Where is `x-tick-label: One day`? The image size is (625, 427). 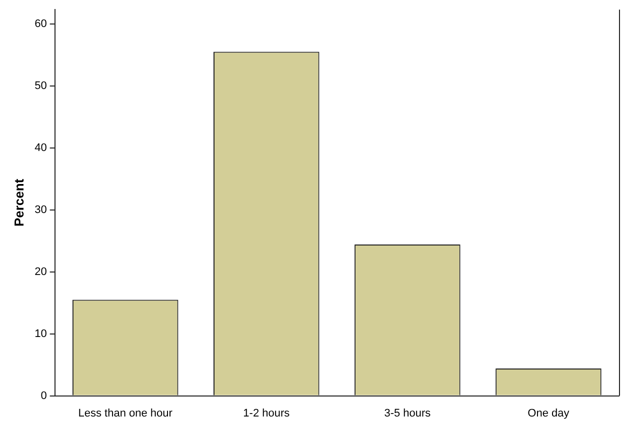 x-tick-label: One day is located at coordinates (549, 413).